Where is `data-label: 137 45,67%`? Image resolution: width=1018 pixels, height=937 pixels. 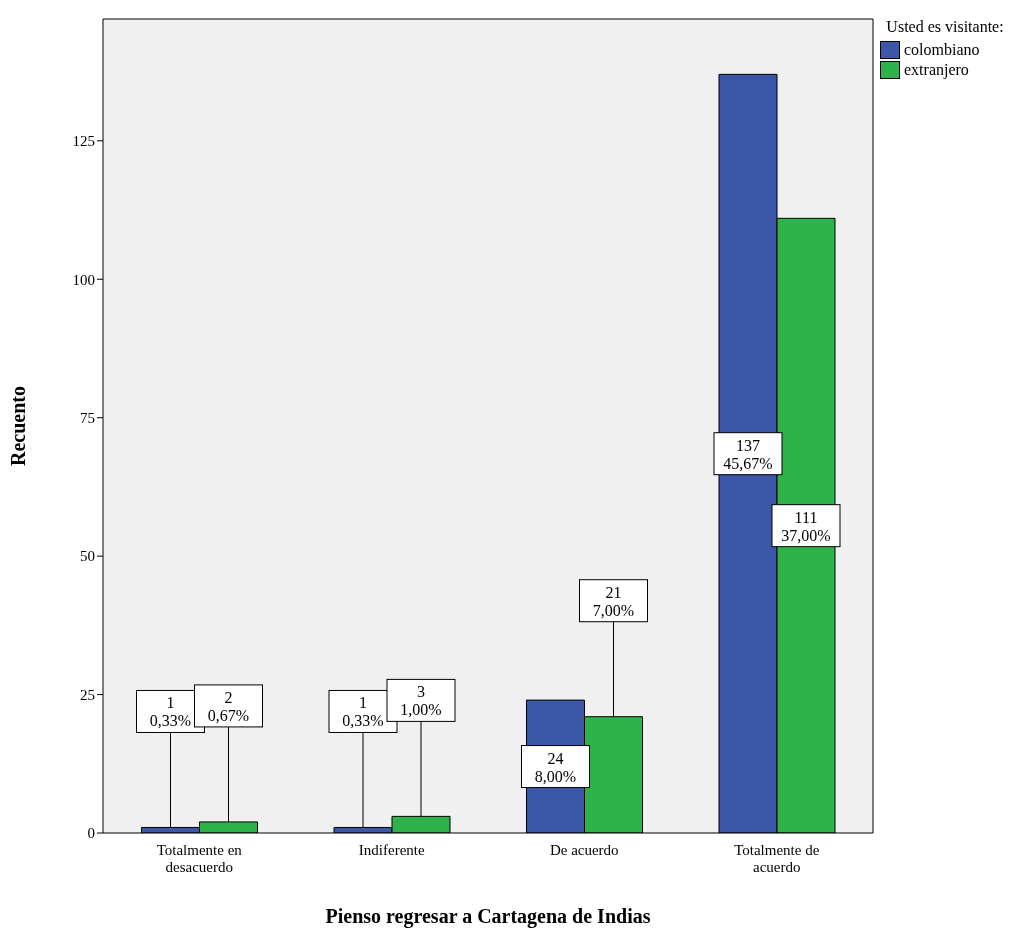 data-label: 137 45,67% is located at coordinates (748, 454).